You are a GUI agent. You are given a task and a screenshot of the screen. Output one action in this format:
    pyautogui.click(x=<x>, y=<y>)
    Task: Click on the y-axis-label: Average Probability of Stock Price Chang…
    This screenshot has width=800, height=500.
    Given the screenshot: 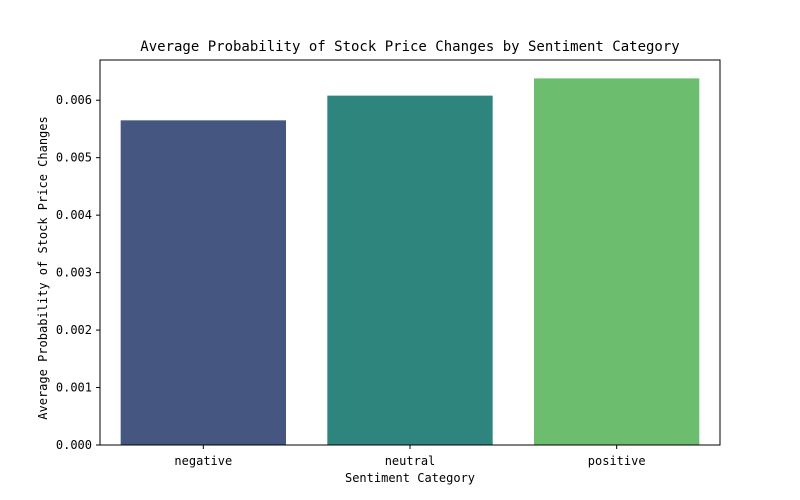 What is the action you would take?
    pyautogui.click(x=43, y=267)
    